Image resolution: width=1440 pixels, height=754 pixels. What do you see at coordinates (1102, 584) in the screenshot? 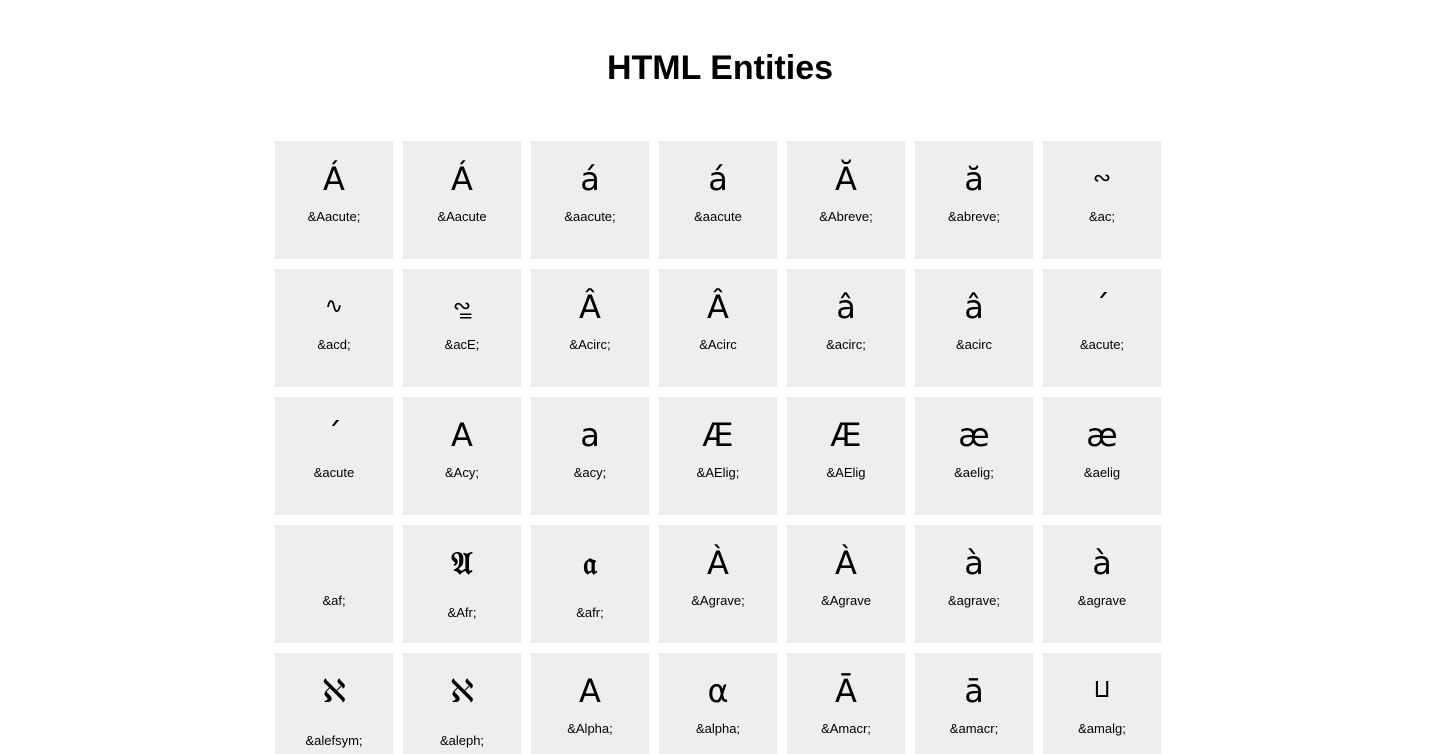
I see `entity-tile-agrave: à &agrave` at bounding box center [1102, 584].